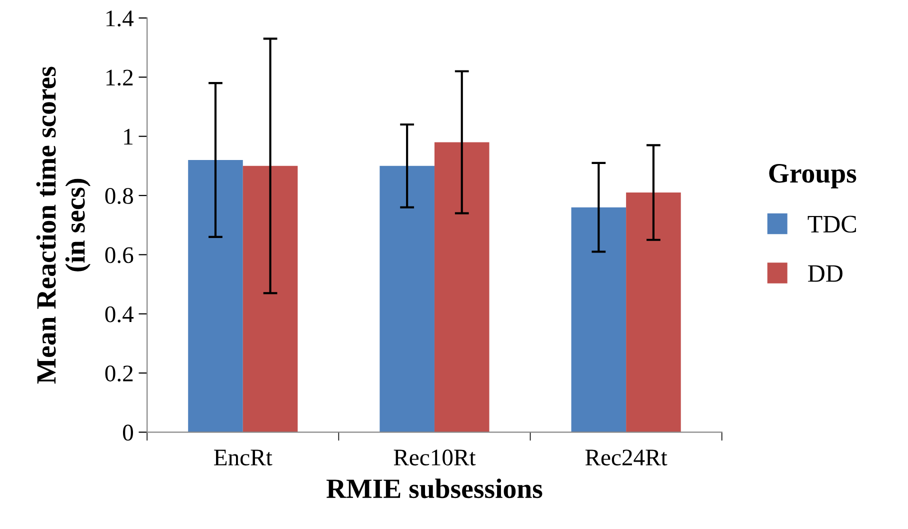 The image size is (908, 529). I want to click on y-tick-label: 1, so click(128, 136).